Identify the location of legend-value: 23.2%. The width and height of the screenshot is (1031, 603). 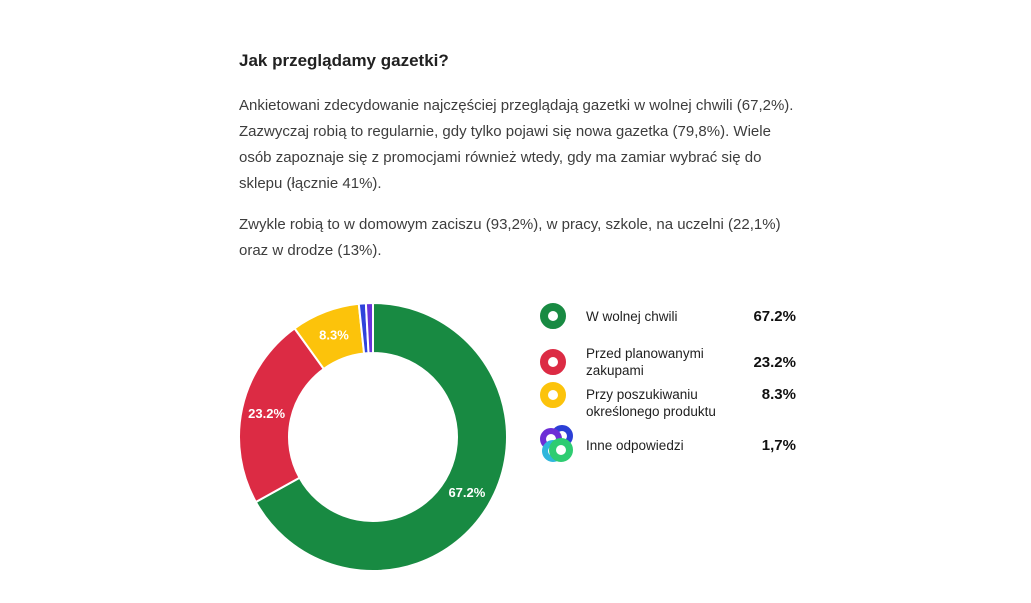
(774, 362).